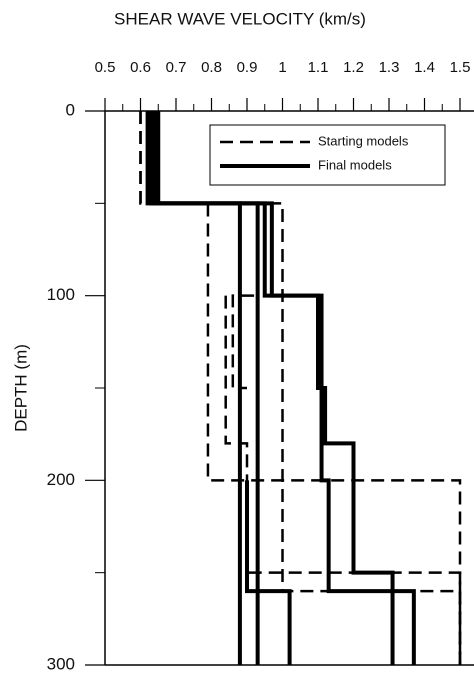  Describe the element at coordinates (140, 67) in the screenshot. I see `x-tick-label: 0.6` at that location.